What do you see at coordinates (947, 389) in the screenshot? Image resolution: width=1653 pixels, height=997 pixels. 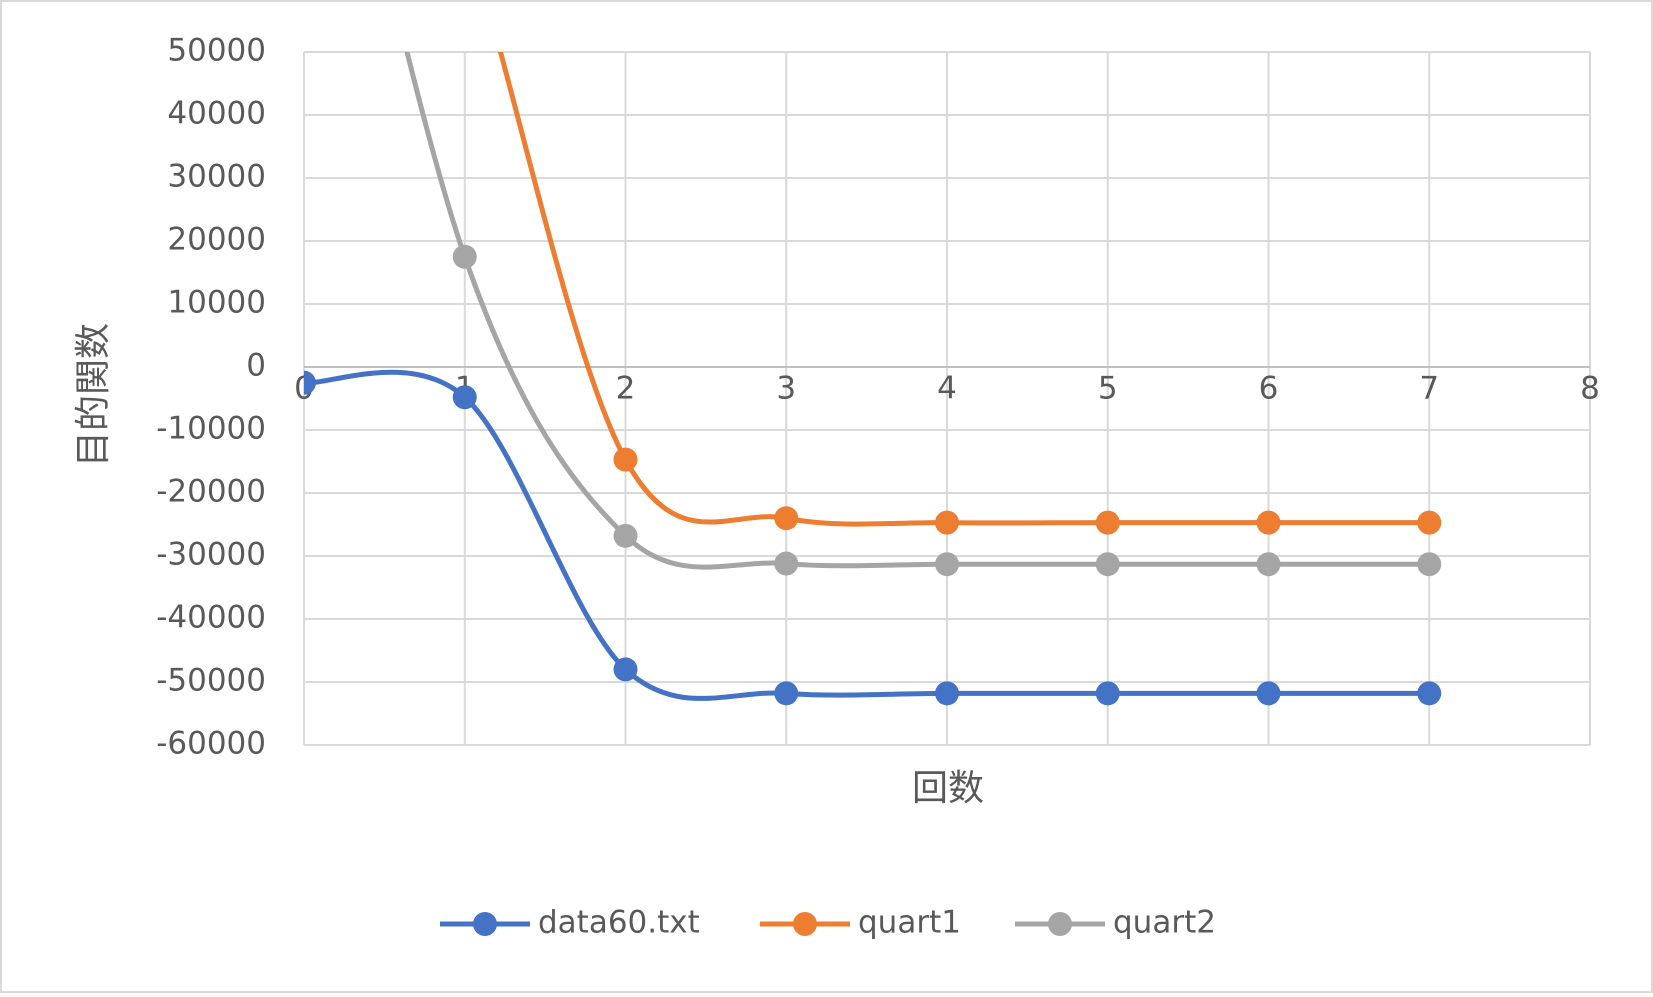 I see `x-tick-label: 4` at bounding box center [947, 389].